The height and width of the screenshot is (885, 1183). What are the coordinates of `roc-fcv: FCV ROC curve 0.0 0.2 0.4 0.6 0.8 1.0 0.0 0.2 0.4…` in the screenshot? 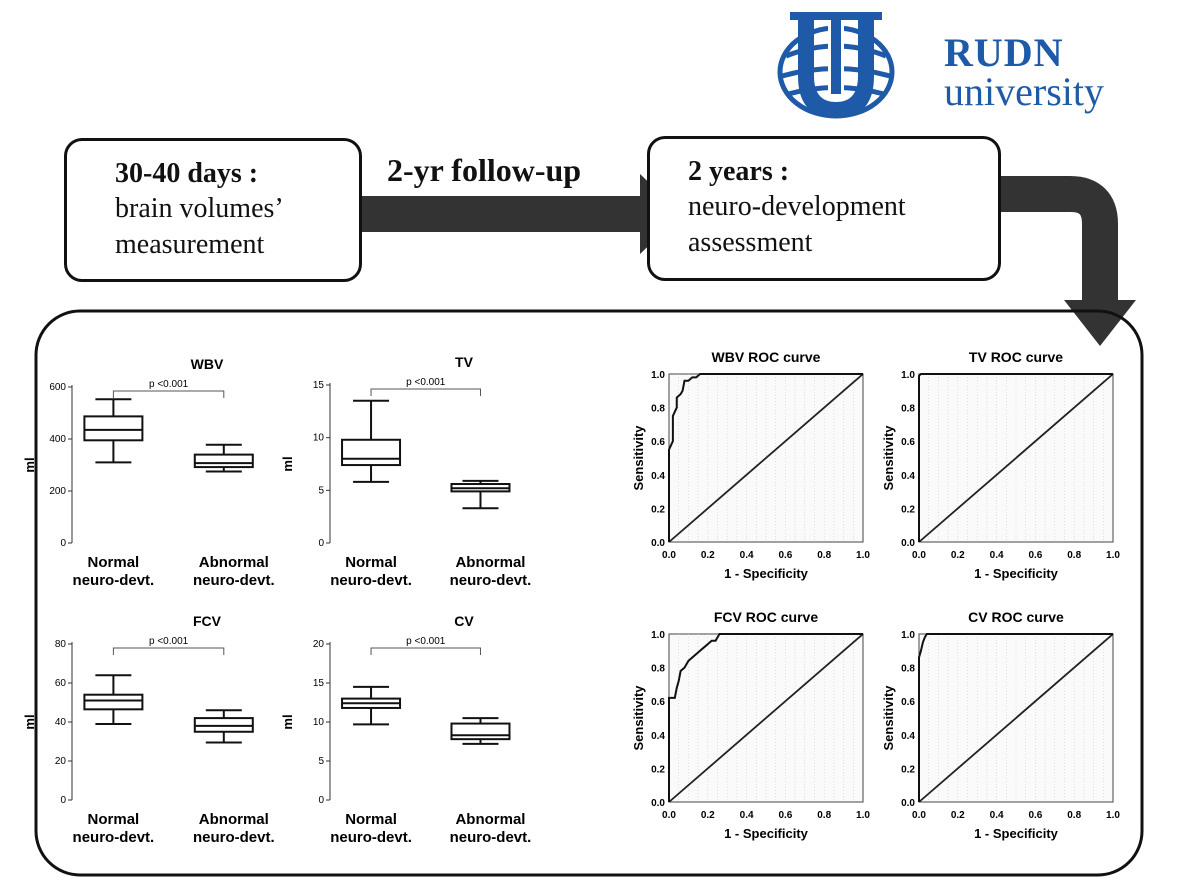 It's located at (750, 725).